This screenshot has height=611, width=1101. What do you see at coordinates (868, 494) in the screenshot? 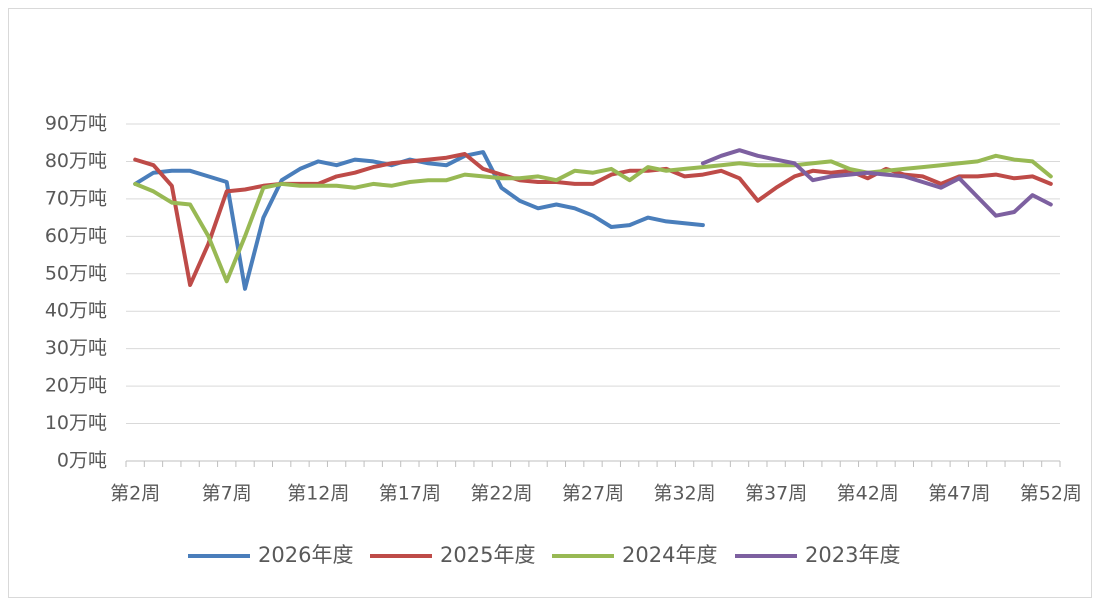
I see `x-tick-label: 第42周` at bounding box center [868, 494].